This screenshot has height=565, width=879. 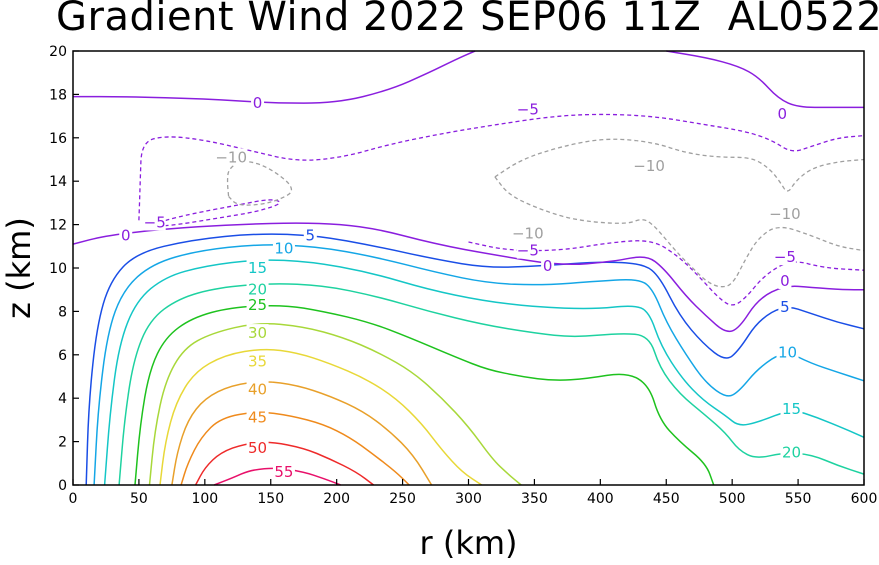 What do you see at coordinates (58, 95) in the screenshot?
I see `y-tick-label: 18` at bounding box center [58, 95].